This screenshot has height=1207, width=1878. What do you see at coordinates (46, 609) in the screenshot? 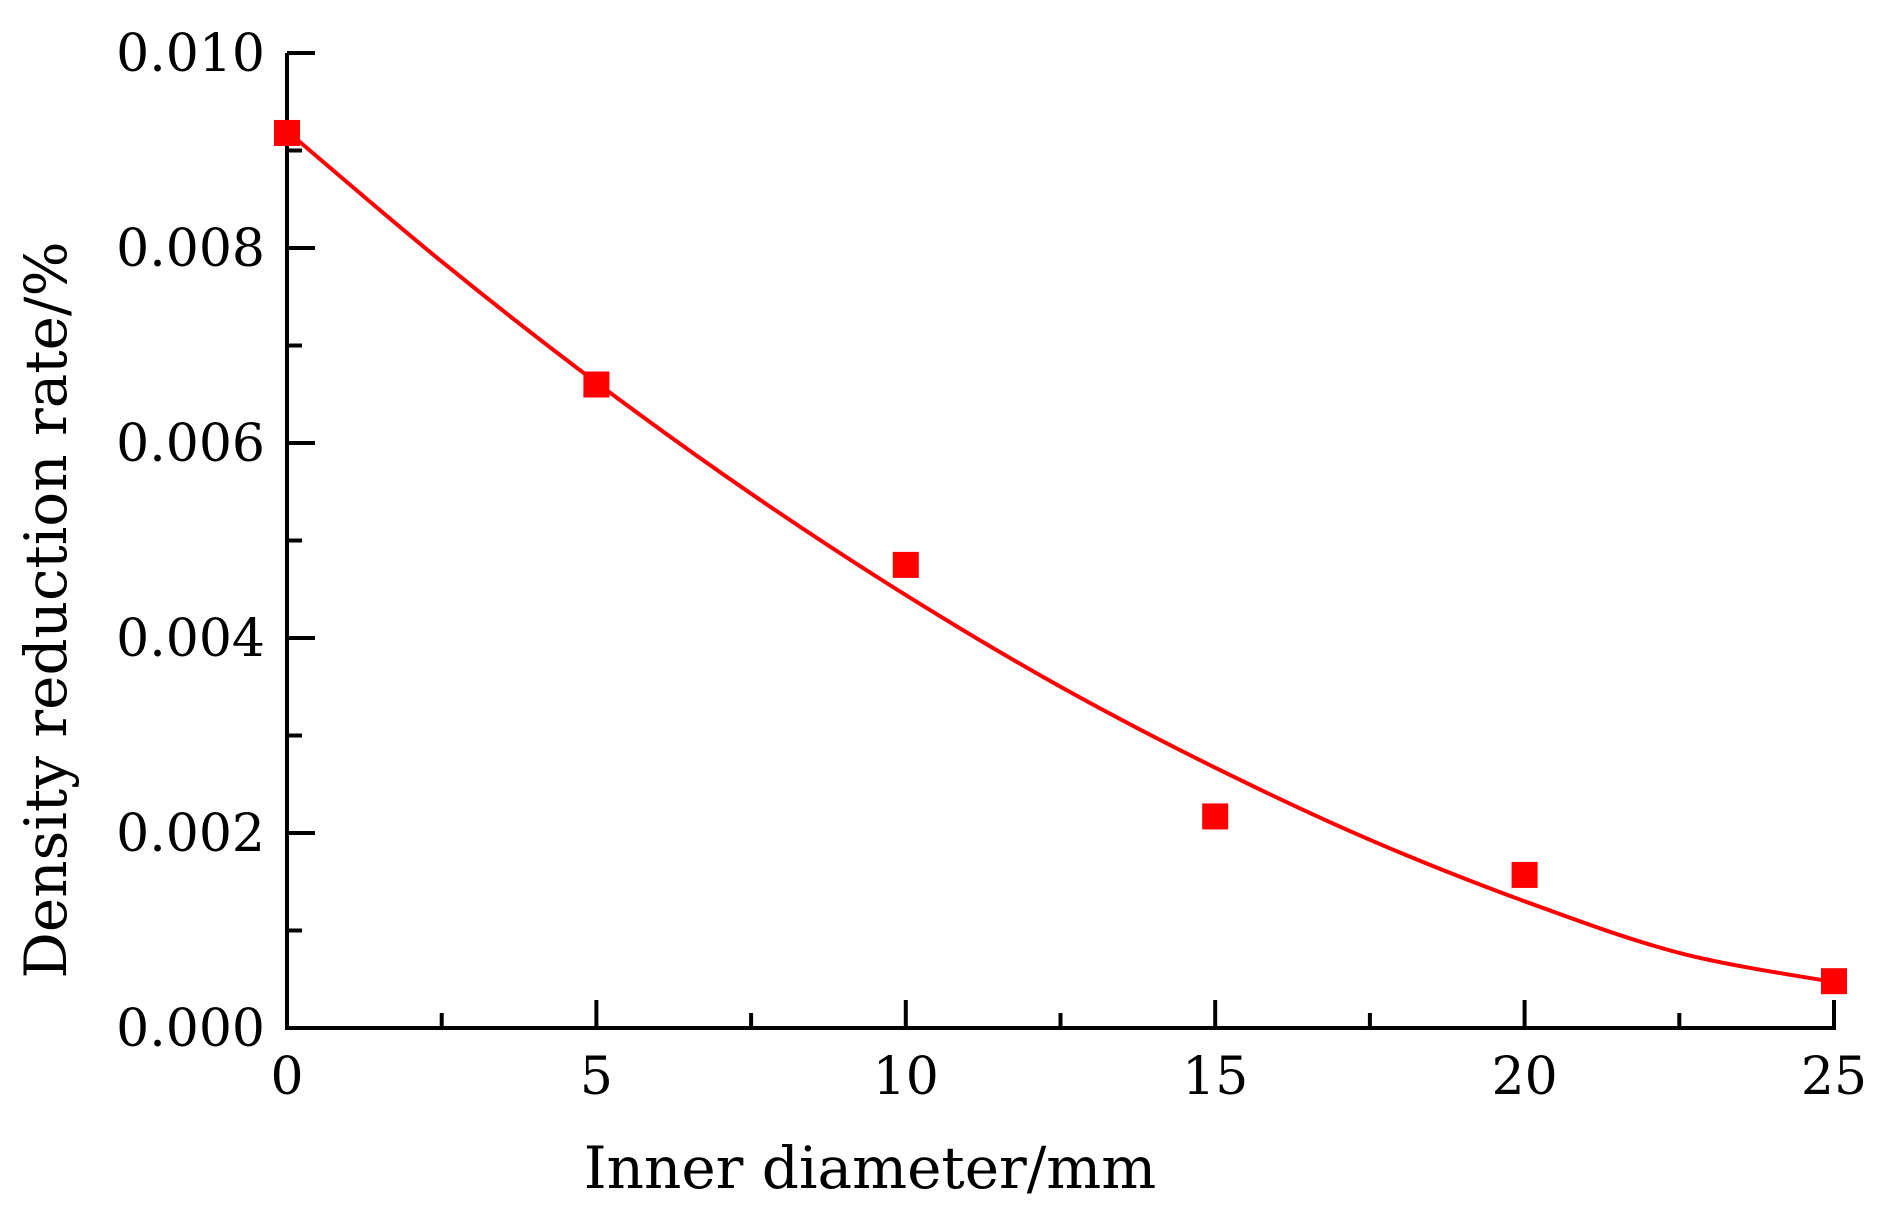
I see `y-axis-title: Density reduction rate/%` at bounding box center [46, 609].